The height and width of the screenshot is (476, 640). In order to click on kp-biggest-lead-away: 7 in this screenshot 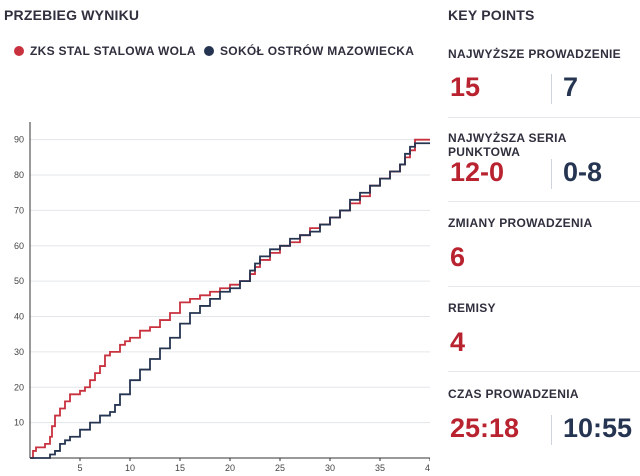, I will do `click(571, 87)`.